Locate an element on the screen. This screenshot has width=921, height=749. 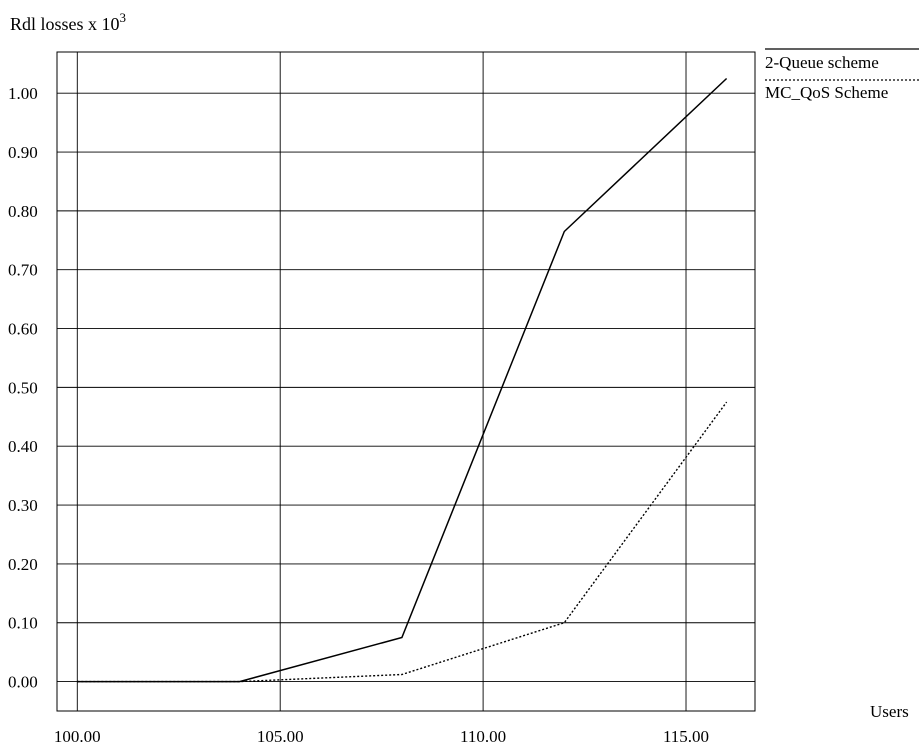
y-axis-label-exponent: 3 is located at coordinates (123, 17).